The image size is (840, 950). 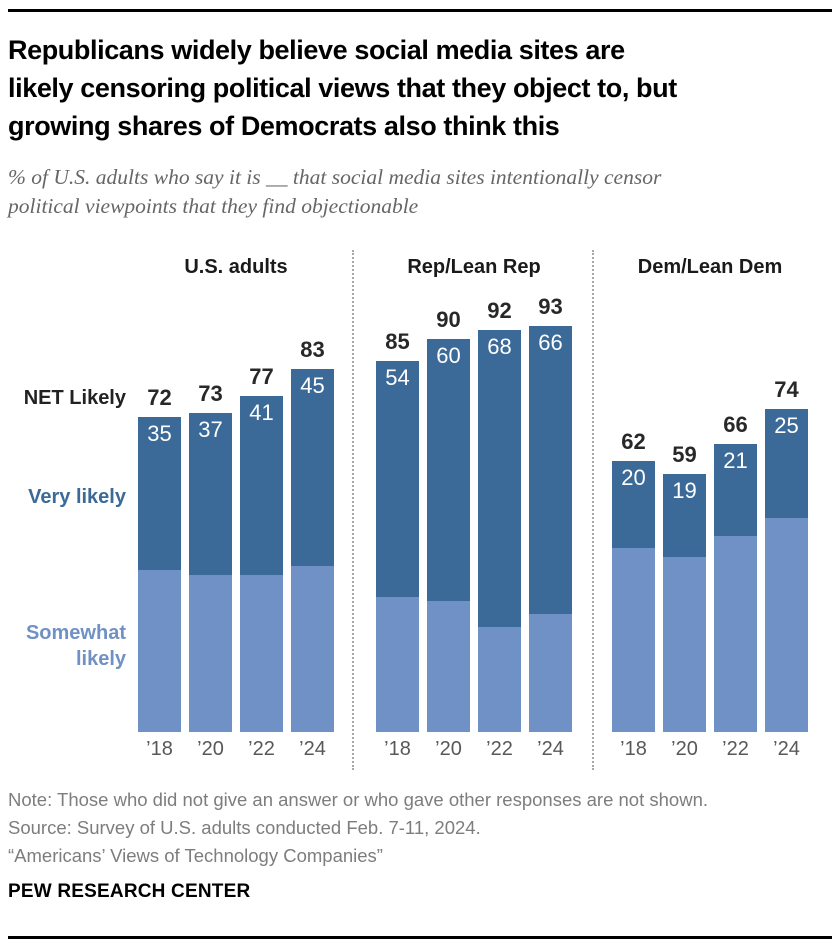 What do you see at coordinates (550, 342) in the screenshot?
I see `very-likely-value-label: 66` at bounding box center [550, 342].